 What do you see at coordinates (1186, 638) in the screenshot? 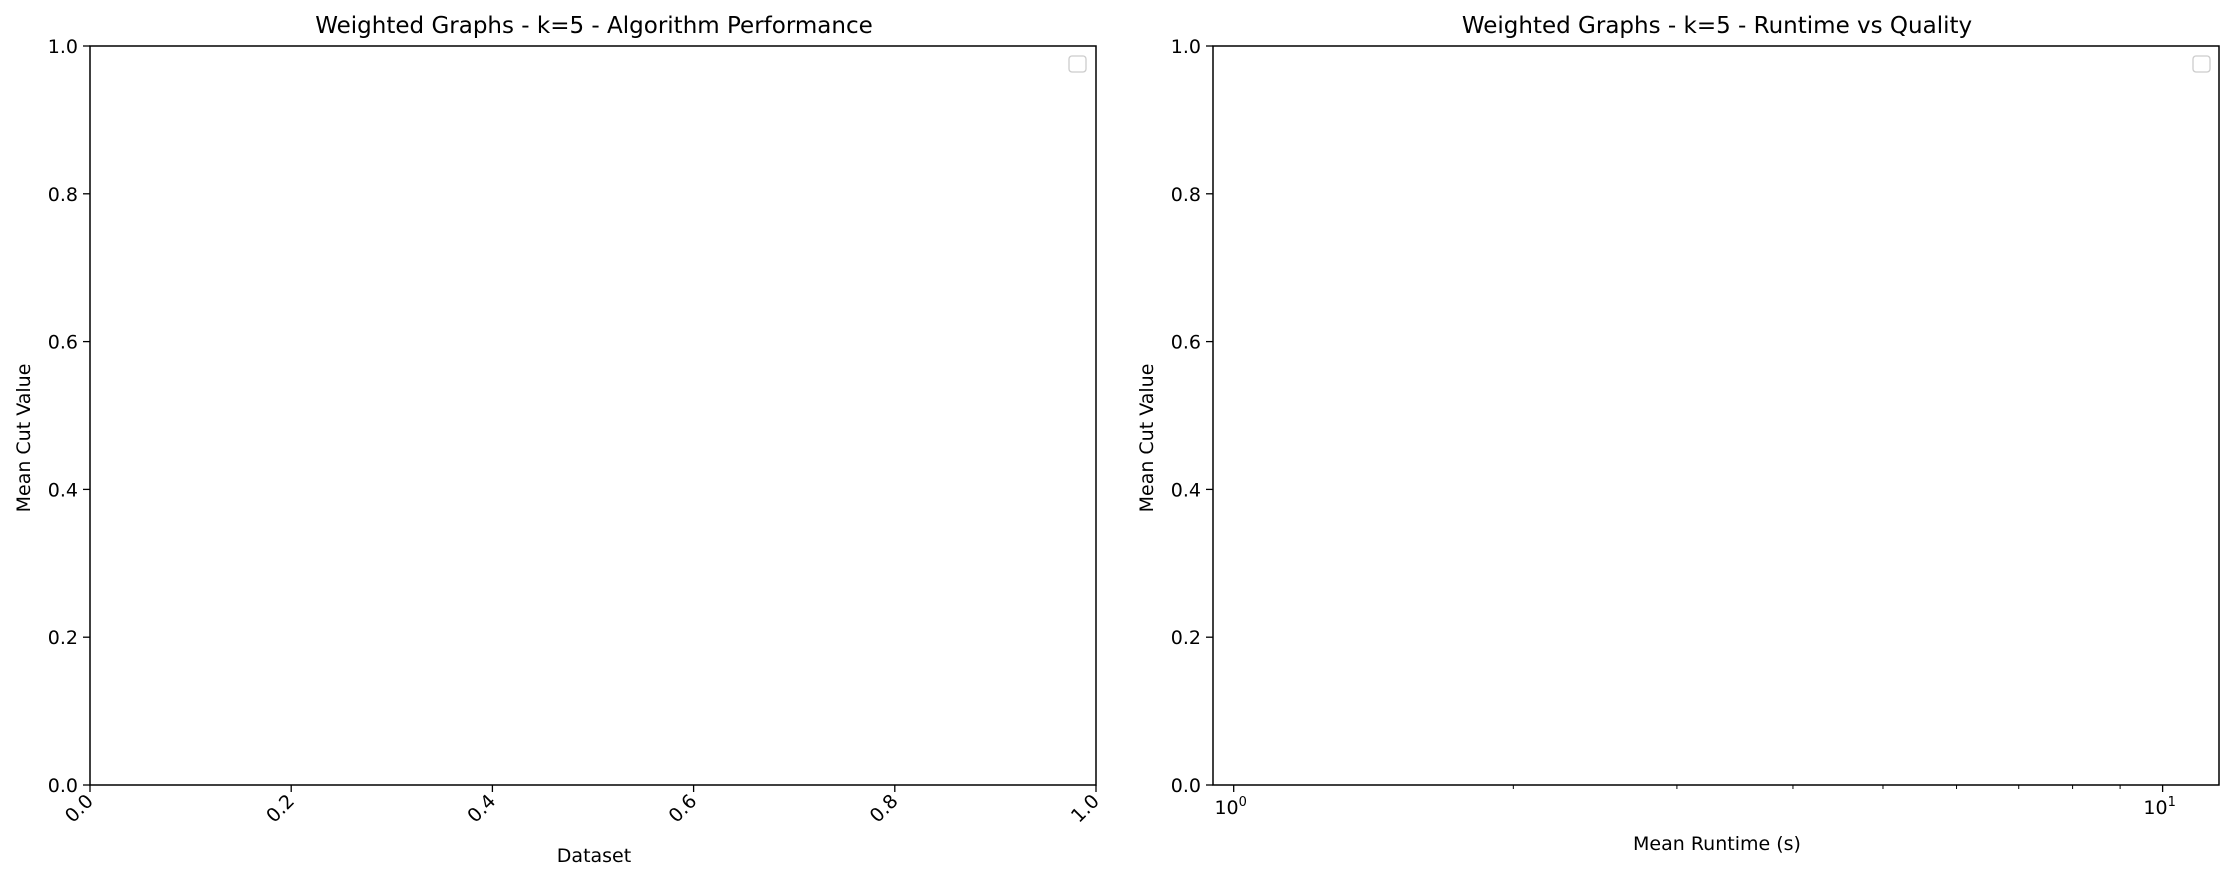
I see `right-y-tick-label: 0.2` at bounding box center [1186, 638].